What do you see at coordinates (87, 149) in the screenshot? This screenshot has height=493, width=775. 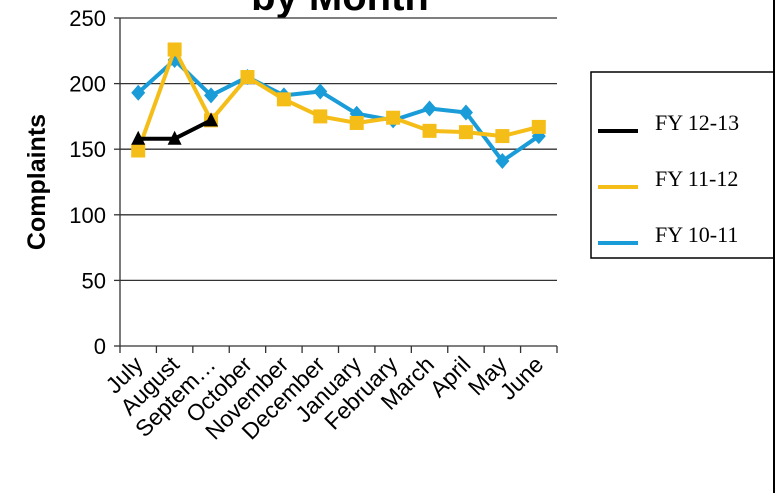 I see `y-tick-label: 150` at bounding box center [87, 149].